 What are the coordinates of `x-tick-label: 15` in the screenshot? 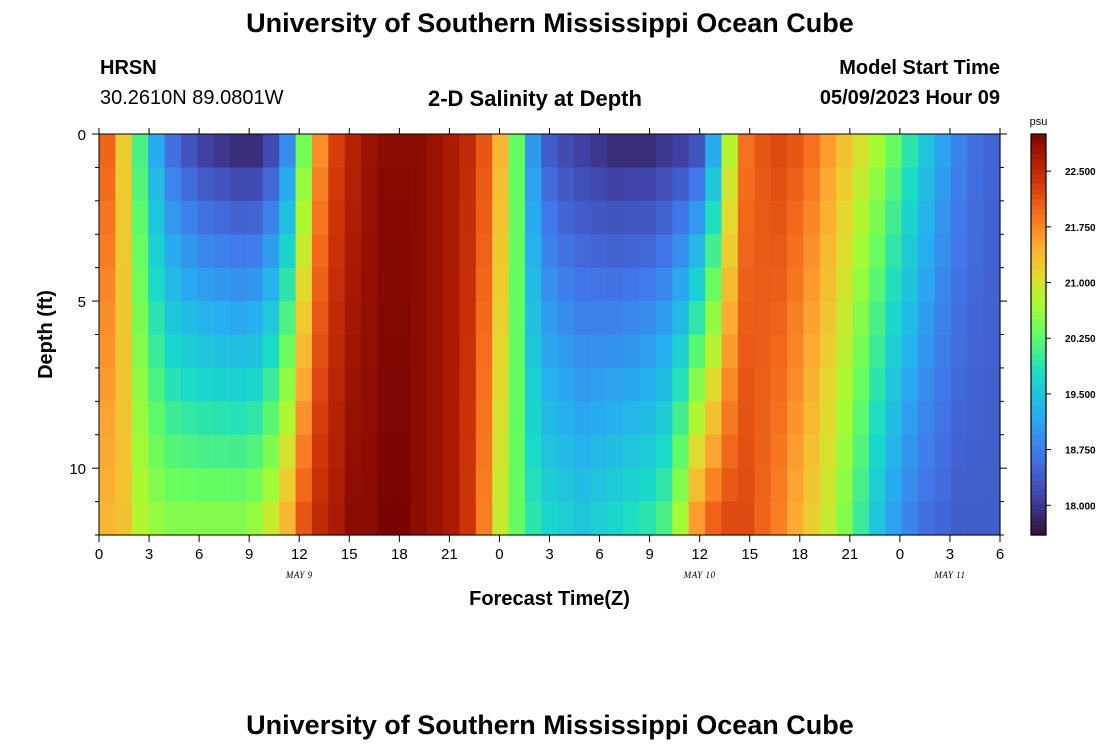 It's located at (749, 554).